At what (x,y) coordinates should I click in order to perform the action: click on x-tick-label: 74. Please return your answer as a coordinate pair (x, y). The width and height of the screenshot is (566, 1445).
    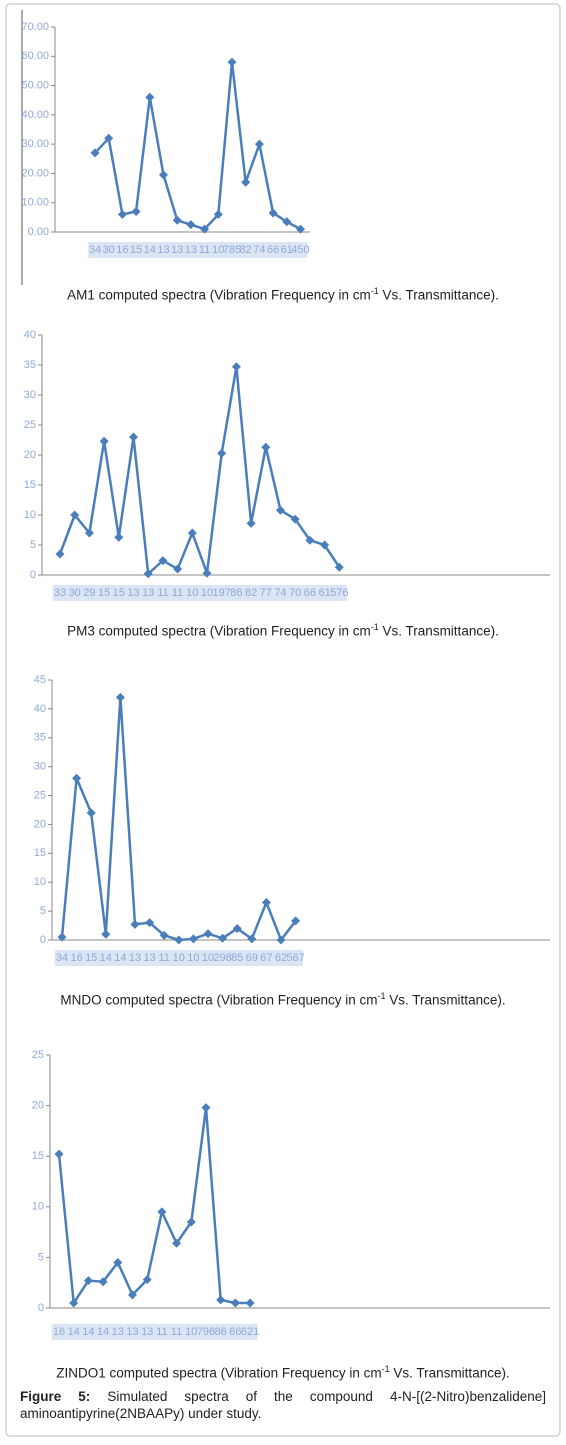
    Looking at the image, I should click on (280, 593).